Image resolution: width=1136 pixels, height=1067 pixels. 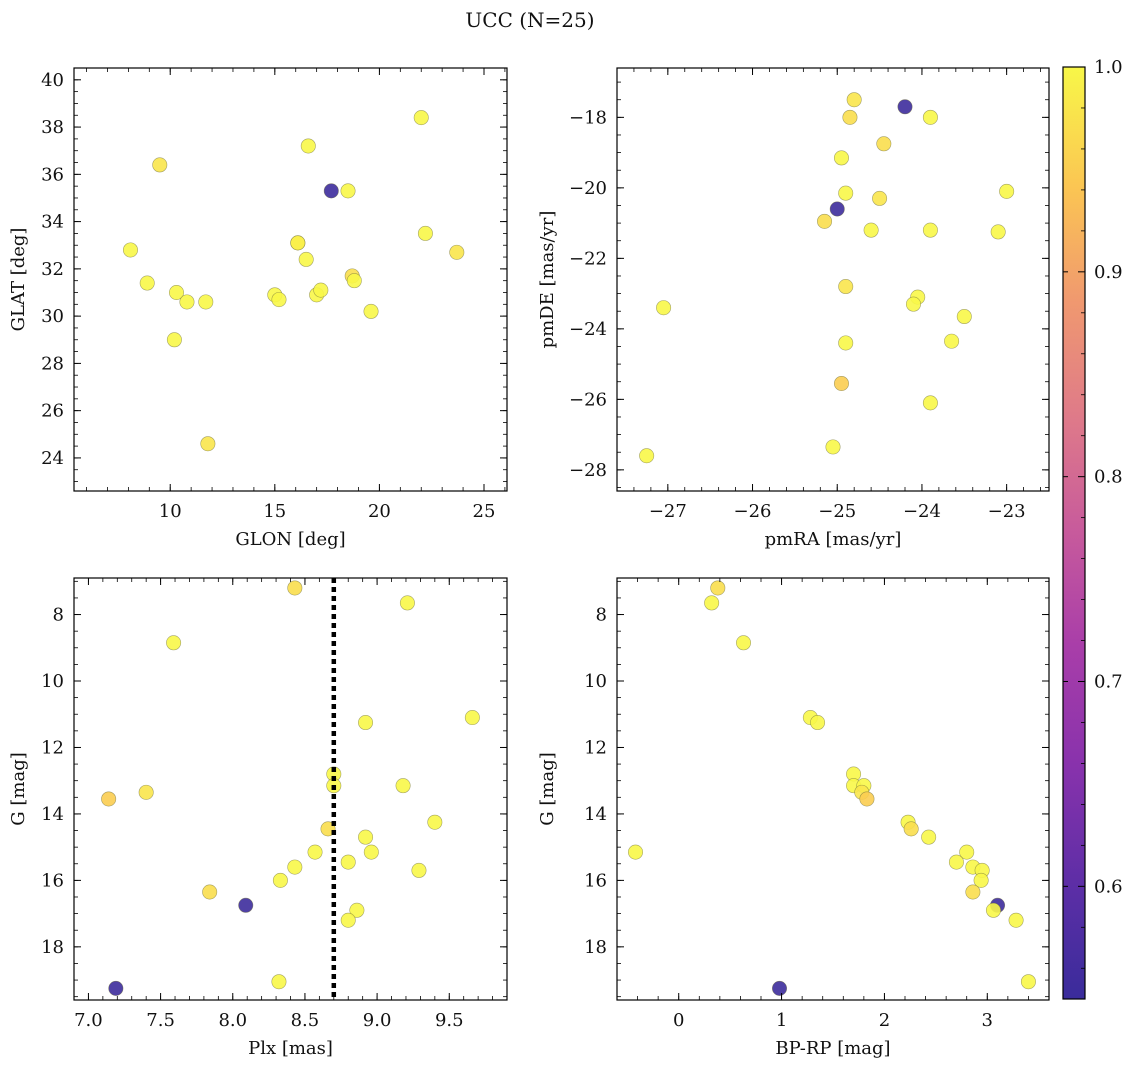 I want to click on x-tick-label: 2, so click(x=884, y=1020).